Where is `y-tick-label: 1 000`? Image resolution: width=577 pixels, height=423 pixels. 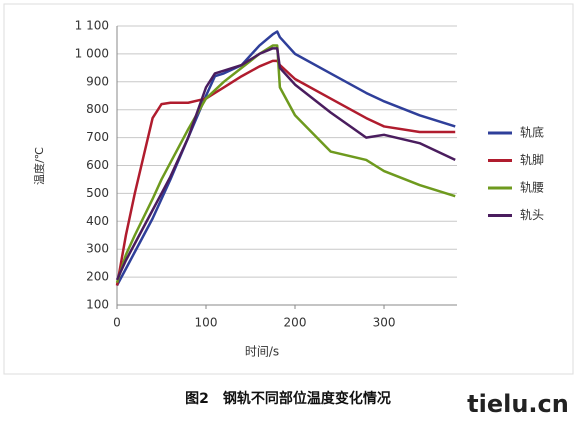 y-tick-label: 1 000 is located at coordinates (92, 53).